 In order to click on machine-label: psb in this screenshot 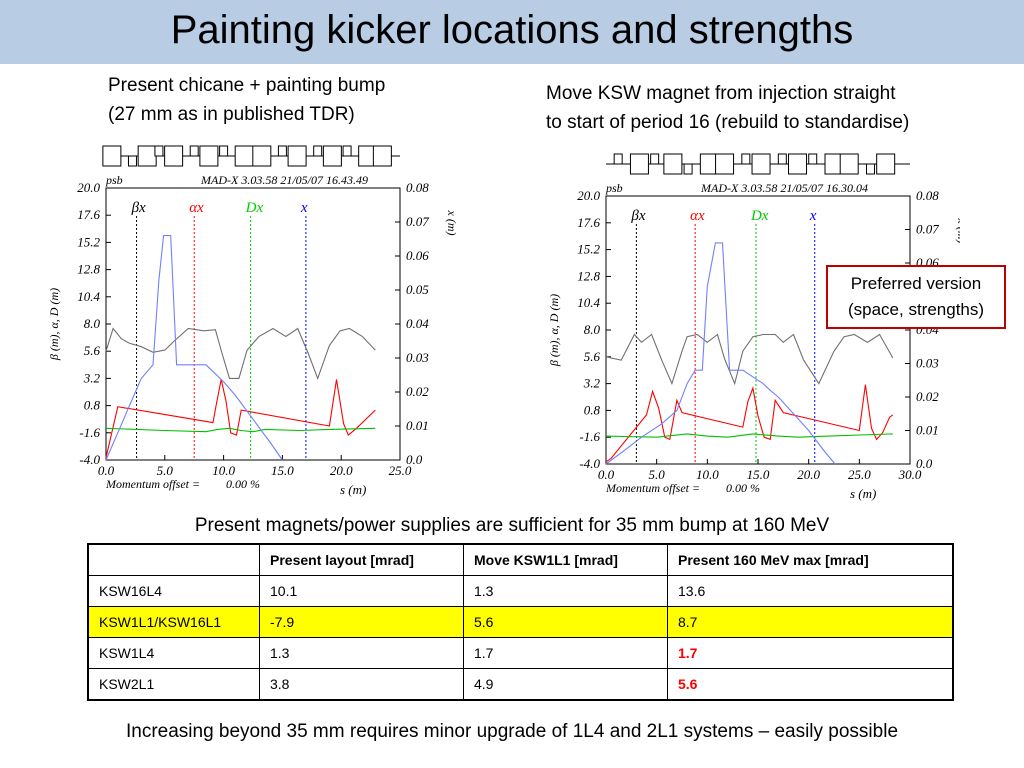, I will do `click(614, 188)`.